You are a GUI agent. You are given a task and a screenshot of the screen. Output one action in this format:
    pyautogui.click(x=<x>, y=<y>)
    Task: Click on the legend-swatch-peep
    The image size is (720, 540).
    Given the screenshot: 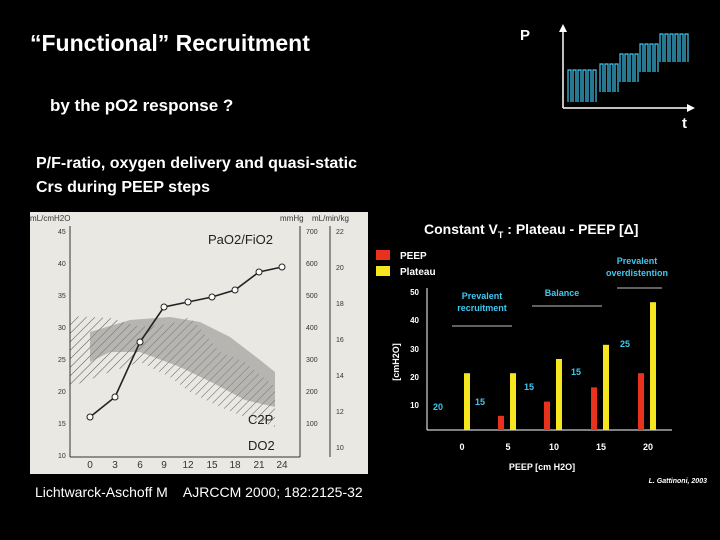 What is the action you would take?
    pyautogui.click(x=383, y=255)
    